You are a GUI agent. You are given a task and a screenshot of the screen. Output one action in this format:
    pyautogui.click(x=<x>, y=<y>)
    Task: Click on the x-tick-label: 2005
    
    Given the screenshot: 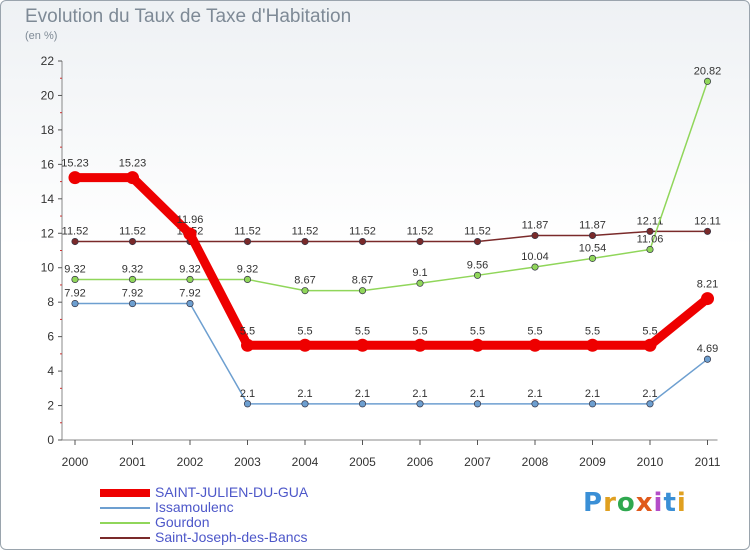 What is the action you would take?
    pyautogui.click(x=362, y=462)
    